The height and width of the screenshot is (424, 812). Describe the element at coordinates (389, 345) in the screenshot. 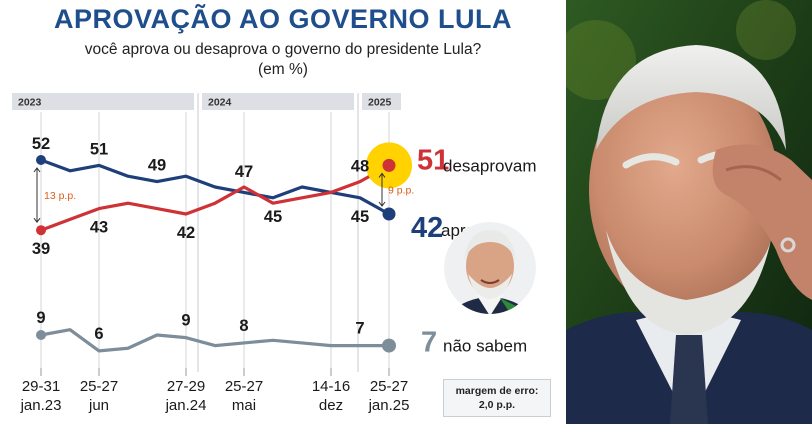

I see `series-end-point-nao_sabem` at that location.